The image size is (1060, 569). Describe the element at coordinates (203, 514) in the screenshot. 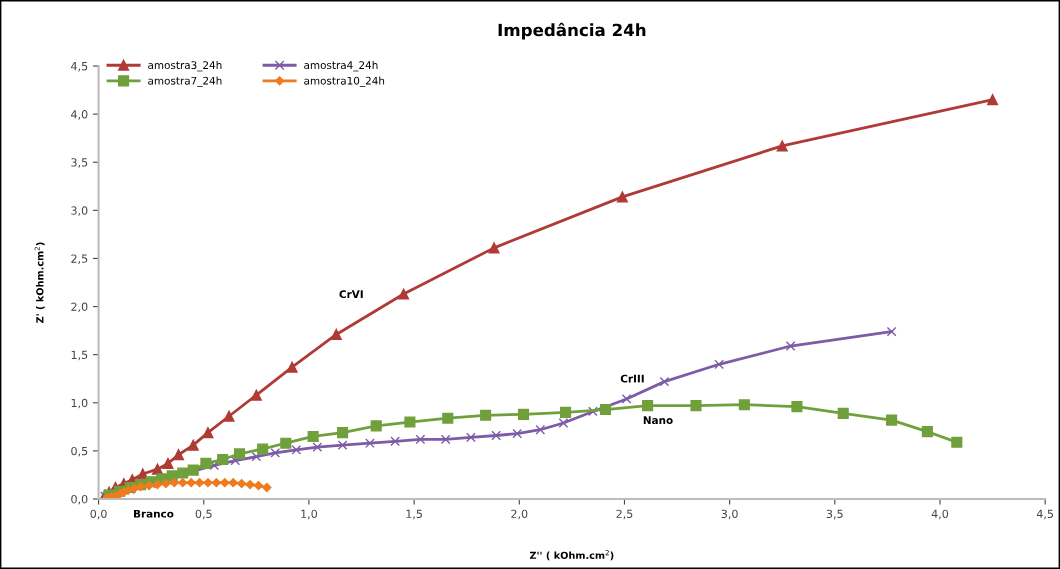

I see `x-tick-label: 0,5` at that location.